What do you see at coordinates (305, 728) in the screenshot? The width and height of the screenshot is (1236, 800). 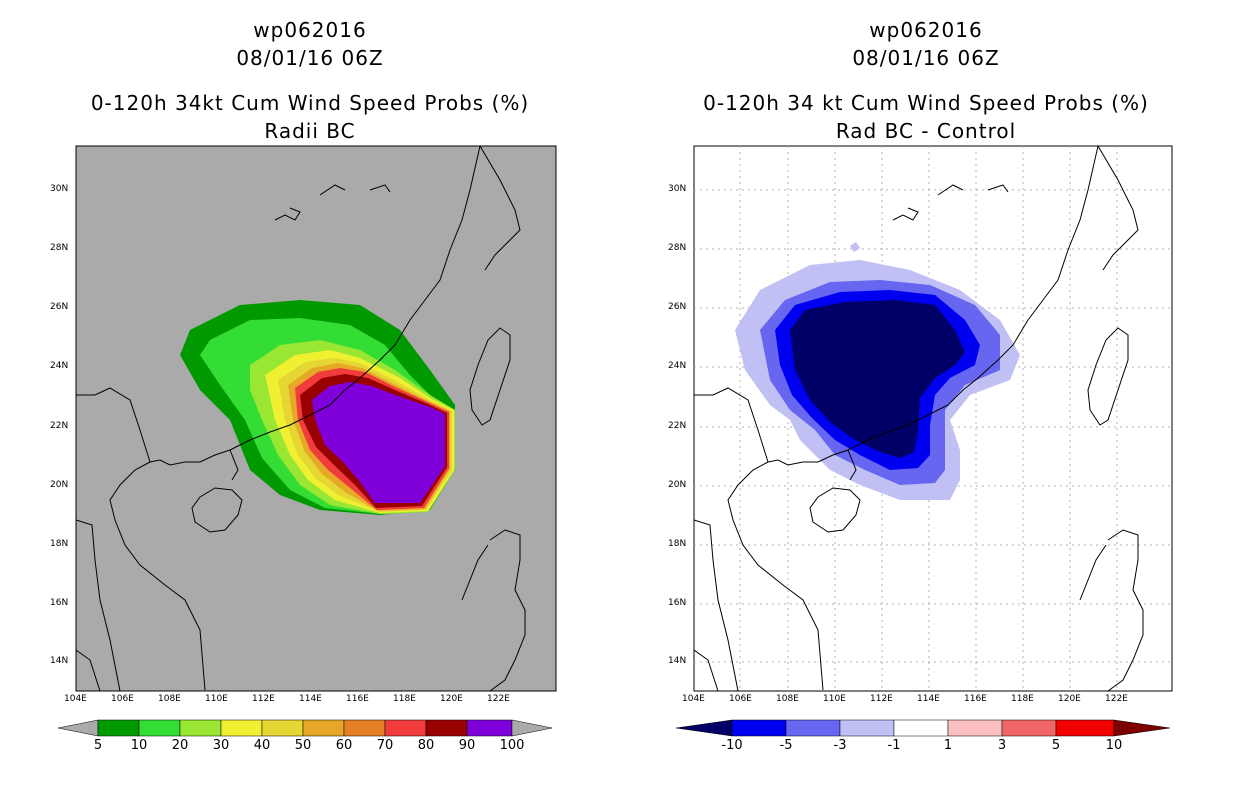 I see `left-colorbar` at bounding box center [305, 728].